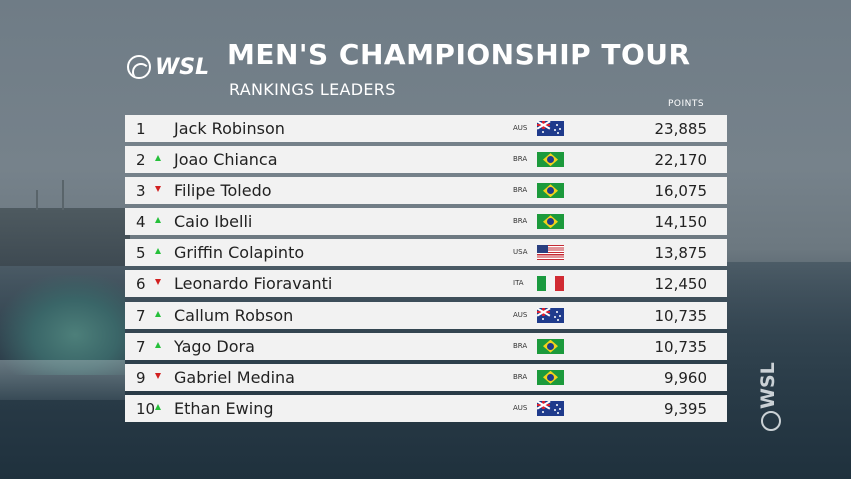  I want to click on table-row: 4 Caio Ibelli BRA 14,150, so click(426, 222).